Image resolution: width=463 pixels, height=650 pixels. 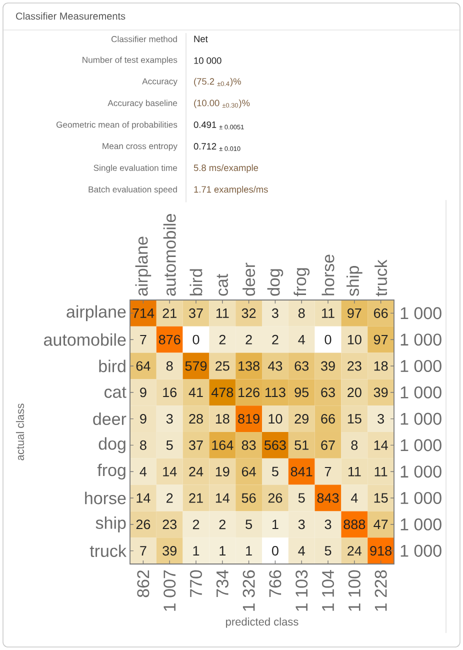 What do you see at coordinates (354, 590) in the screenshot?
I see `text: 1 100` at bounding box center [354, 590].